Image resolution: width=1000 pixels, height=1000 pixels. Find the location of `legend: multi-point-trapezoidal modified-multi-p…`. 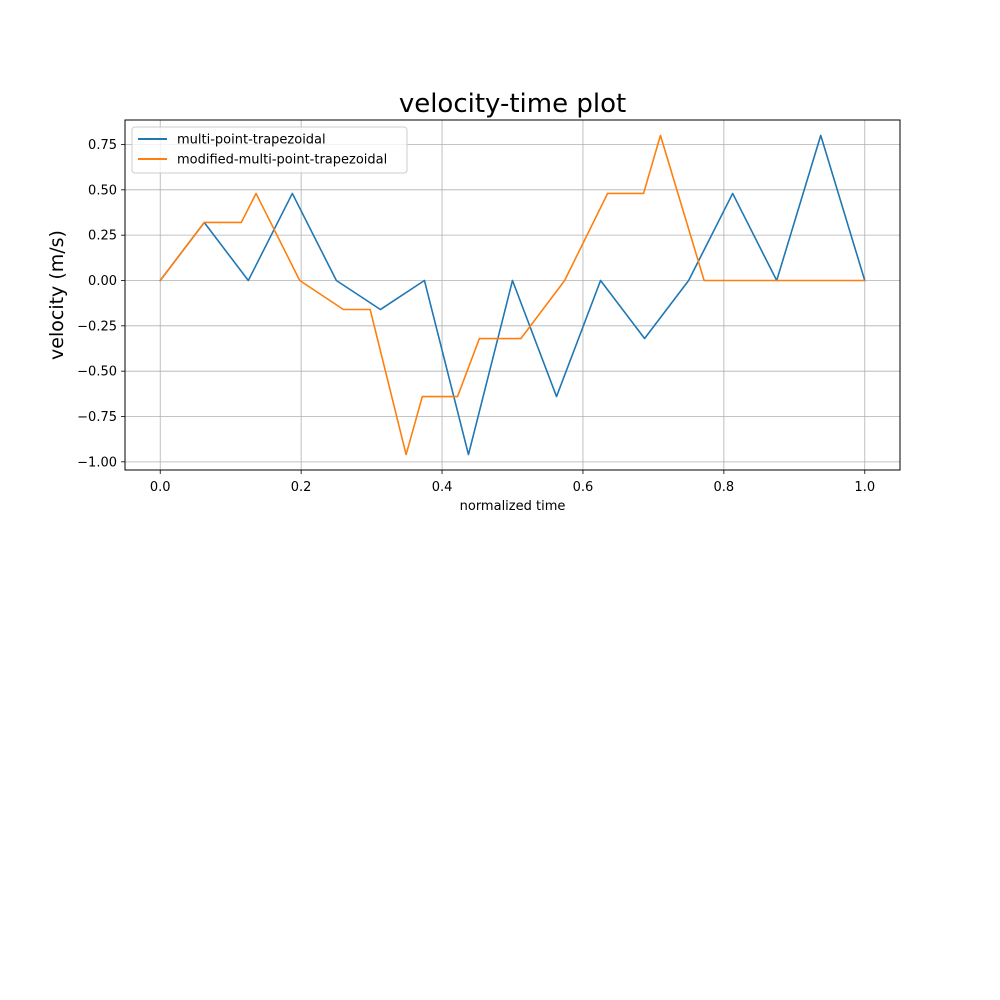

legend: multi-point-trapezoidal modified-multi-p… is located at coordinates (269, 150).